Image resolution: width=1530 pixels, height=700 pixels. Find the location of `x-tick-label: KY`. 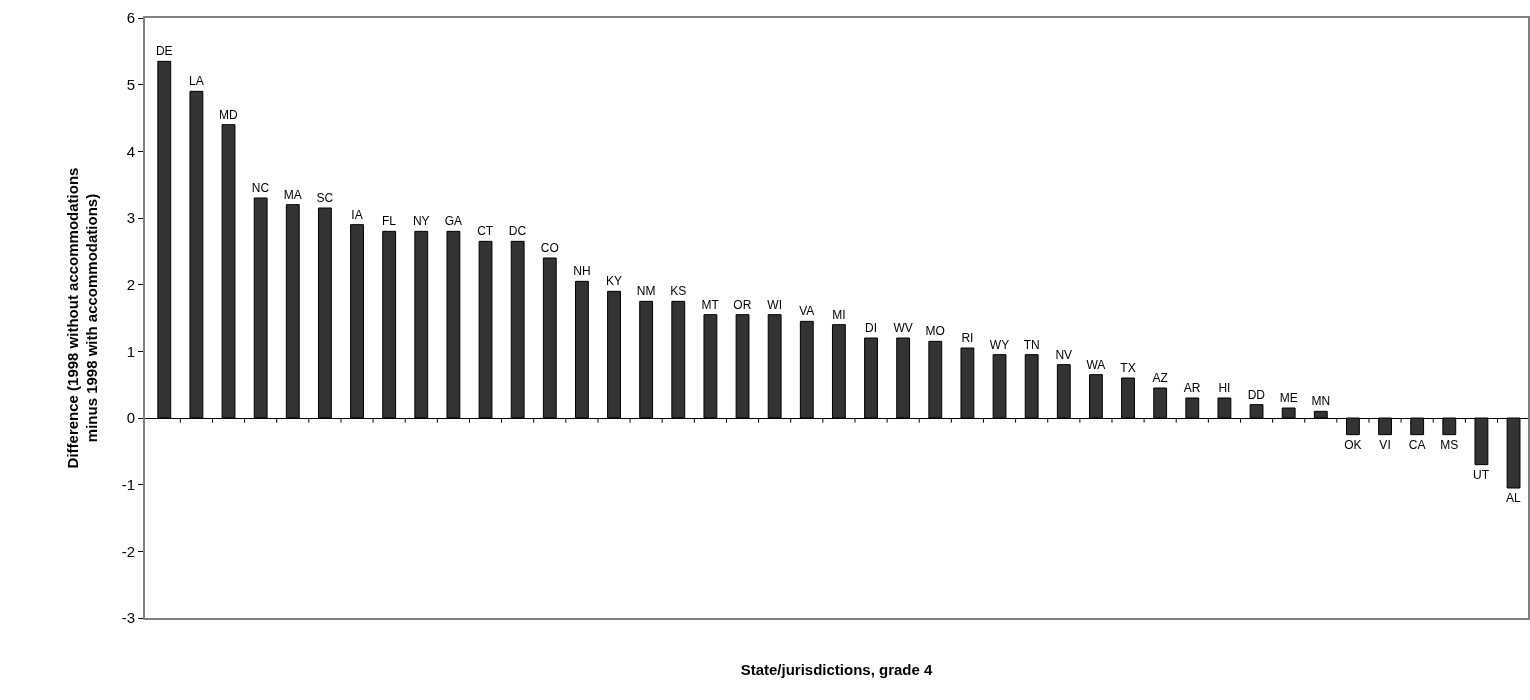

x-tick-label: KY is located at coordinates (614, 281).